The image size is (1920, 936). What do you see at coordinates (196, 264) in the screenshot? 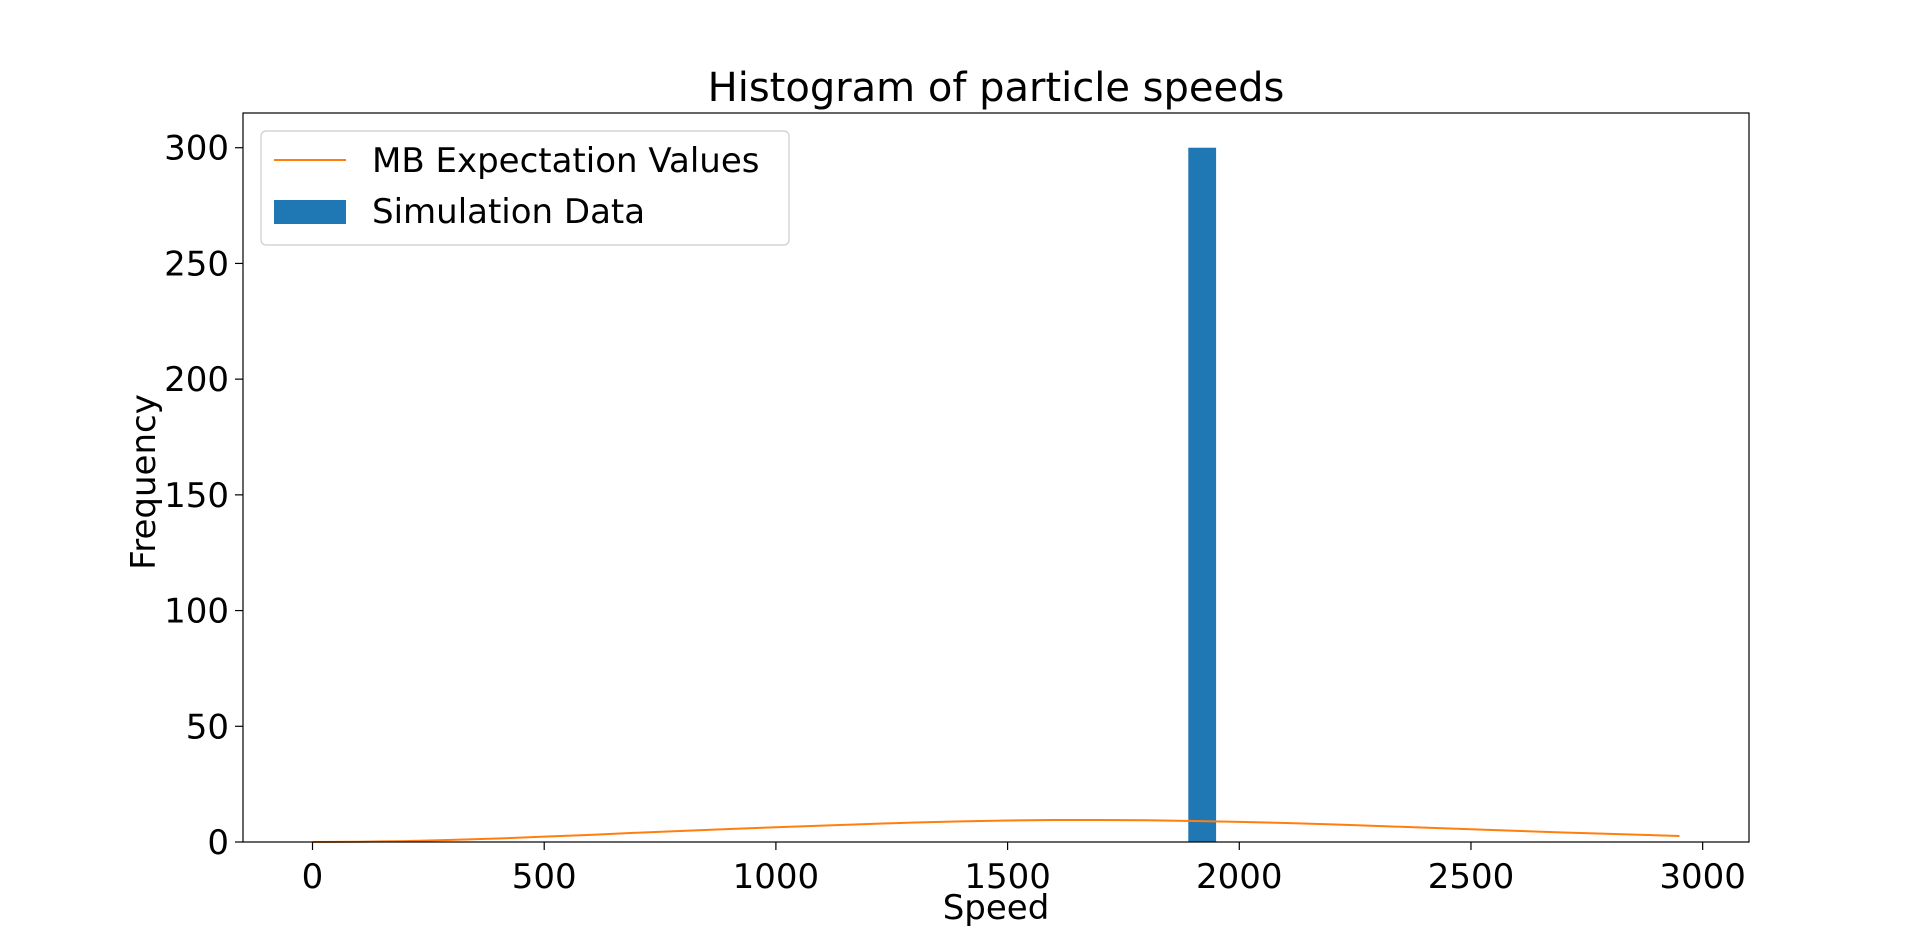
I see `y-tick-label: 250` at bounding box center [196, 264].